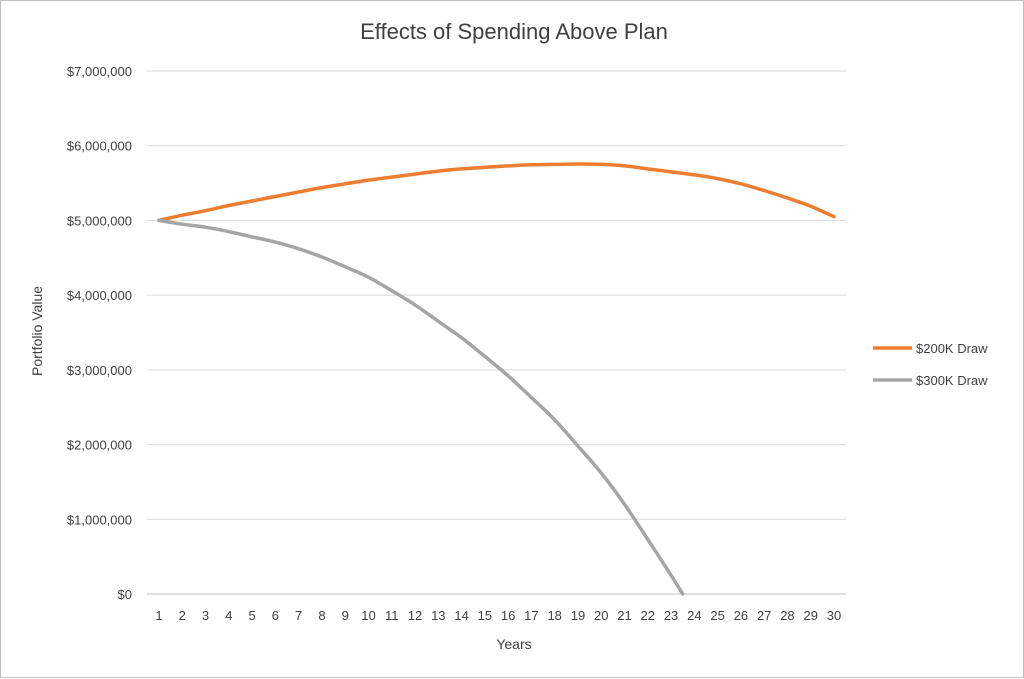 The height and width of the screenshot is (679, 1024). Describe the element at coordinates (601, 615) in the screenshot. I see `x-tick-label: 20` at that location.